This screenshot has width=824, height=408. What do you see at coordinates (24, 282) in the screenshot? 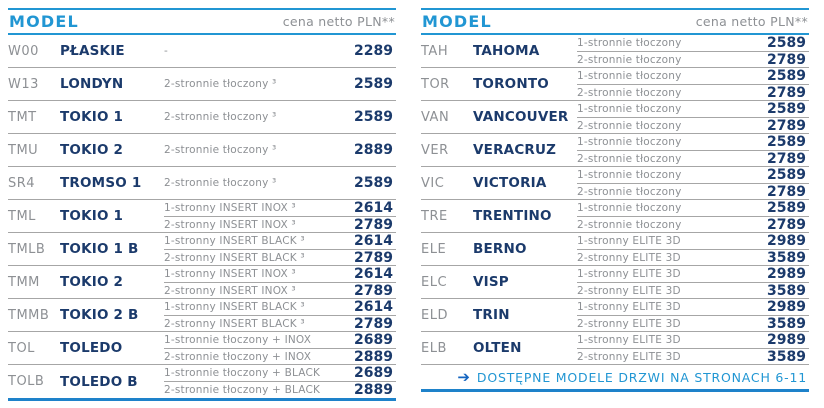
I see `model-code: TMM` at bounding box center [24, 282].